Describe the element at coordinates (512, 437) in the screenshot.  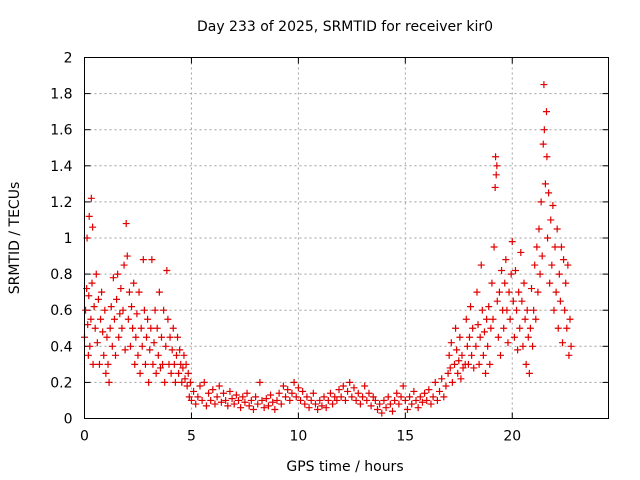
I see `x-tick-label: 20` at that location.